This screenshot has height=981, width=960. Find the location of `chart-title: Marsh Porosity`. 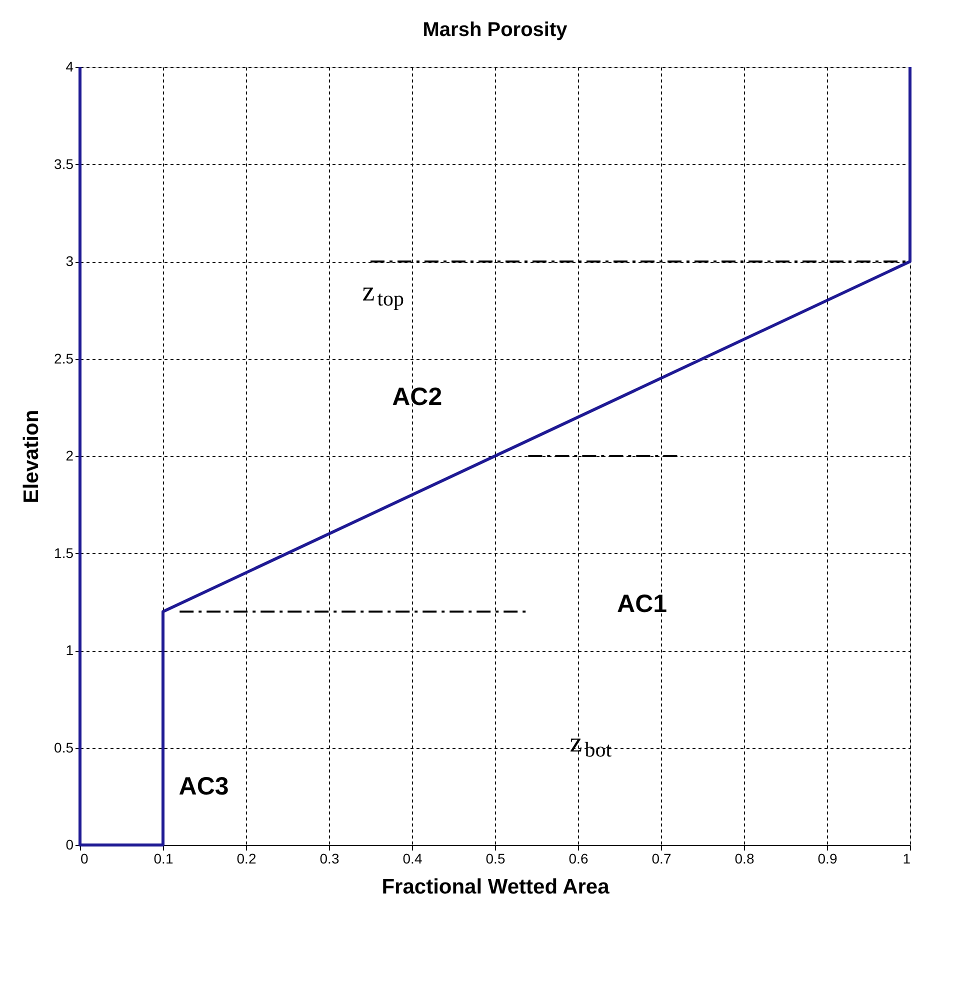

chart-title: Marsh Porosity is located at coordinates (495, 30).